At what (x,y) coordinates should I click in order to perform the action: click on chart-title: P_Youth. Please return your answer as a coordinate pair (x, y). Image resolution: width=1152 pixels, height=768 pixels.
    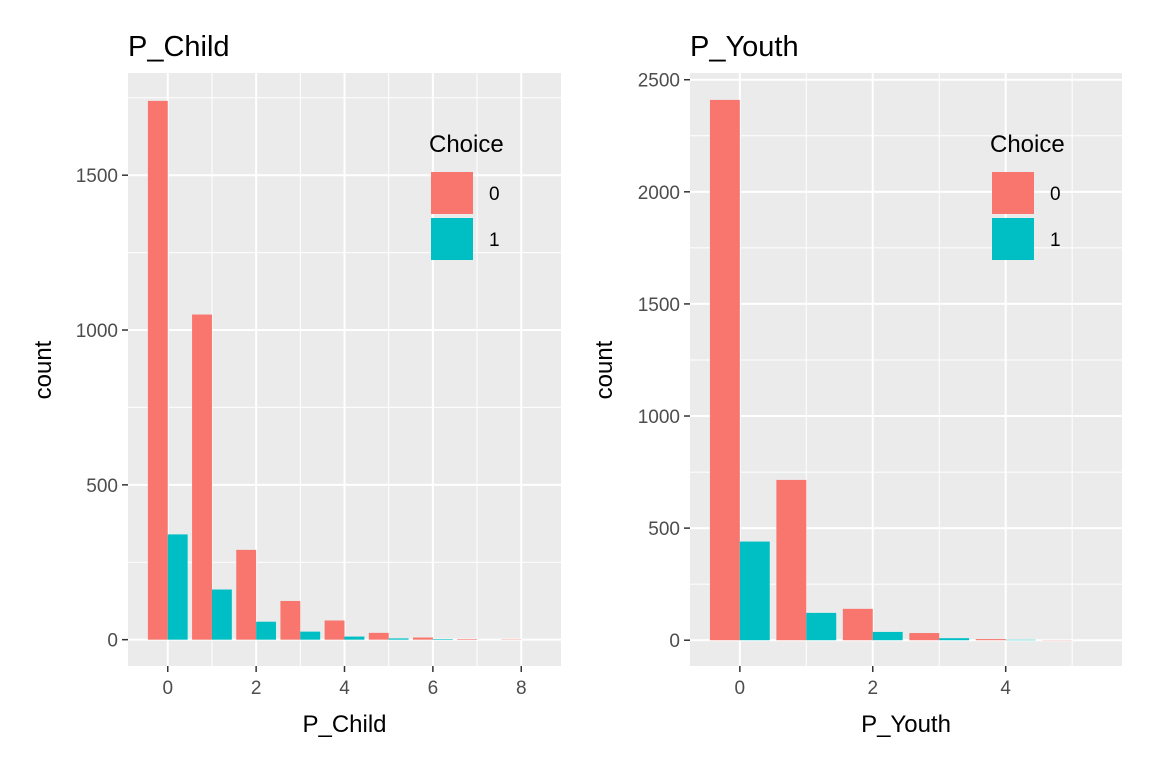
    Looking at the image, I should click on (744, 47).